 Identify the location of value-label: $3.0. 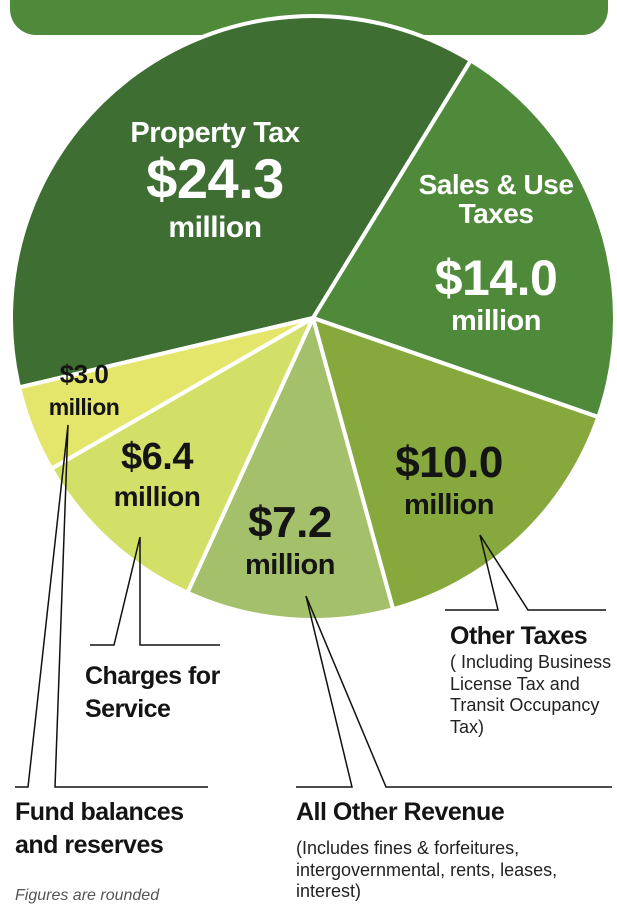
(84, 374).